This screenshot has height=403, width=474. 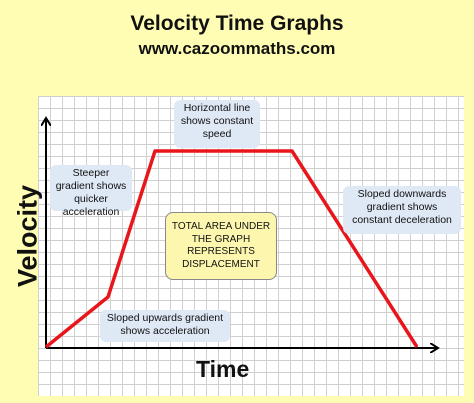 I want to click on website-link: www.cazoommaths.com, so click(x=237, y=48).